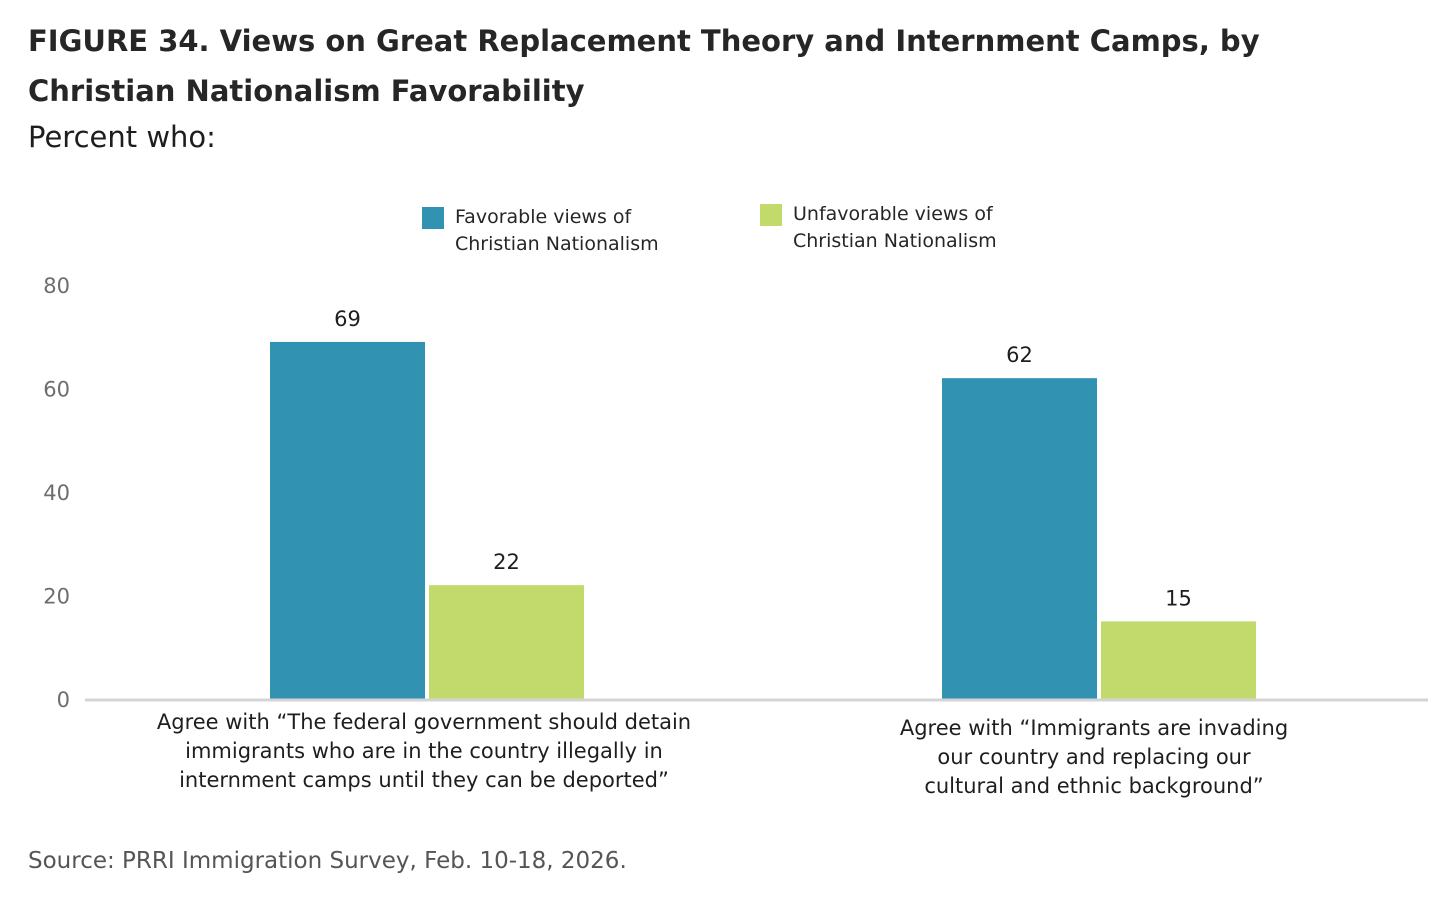  What do you see at coordinates (56, 390) in the screenshot?
I see `y-tick-label-60: 60` at bounding box center [56, 390].